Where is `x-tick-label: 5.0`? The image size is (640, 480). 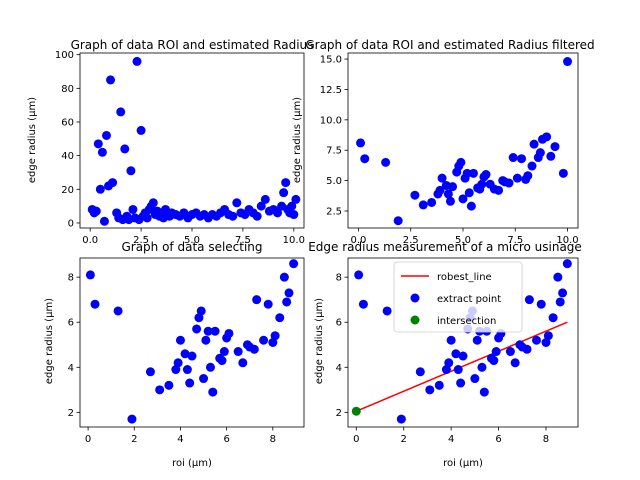 x-tick-label: 5.0 is located at coordinates (463, 240).